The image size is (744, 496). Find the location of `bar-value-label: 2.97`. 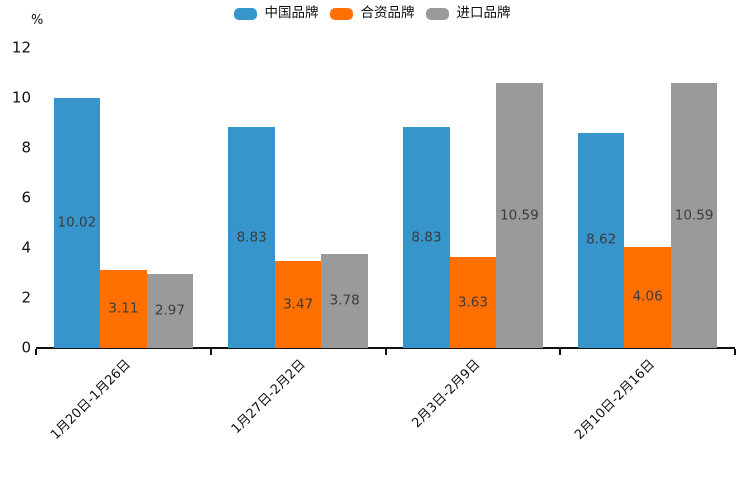

bar-value-label: 2.97 is located at coordinates (169, 310).